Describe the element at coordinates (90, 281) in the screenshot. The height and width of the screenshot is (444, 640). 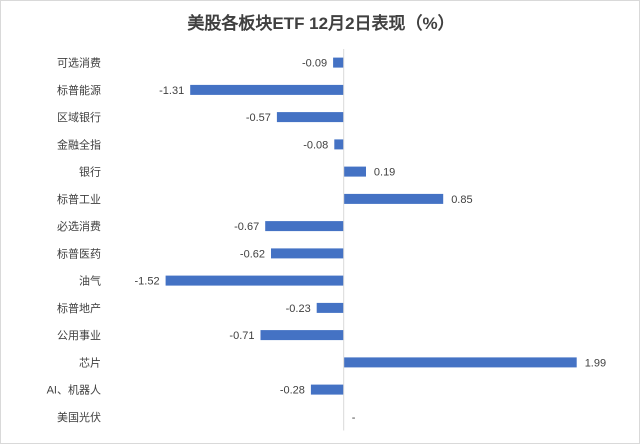
I see `category-label: 油气` at that location.